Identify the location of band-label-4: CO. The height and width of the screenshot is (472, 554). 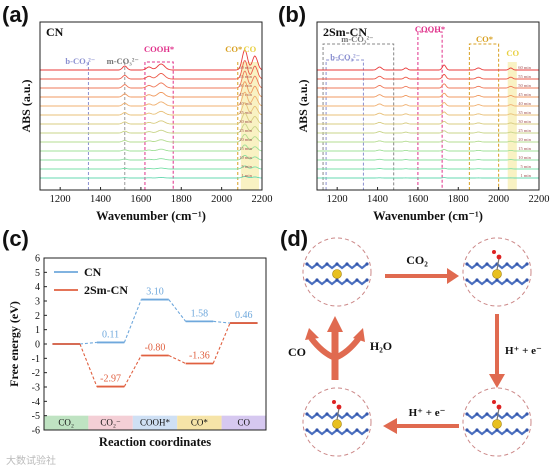
(250, 49).